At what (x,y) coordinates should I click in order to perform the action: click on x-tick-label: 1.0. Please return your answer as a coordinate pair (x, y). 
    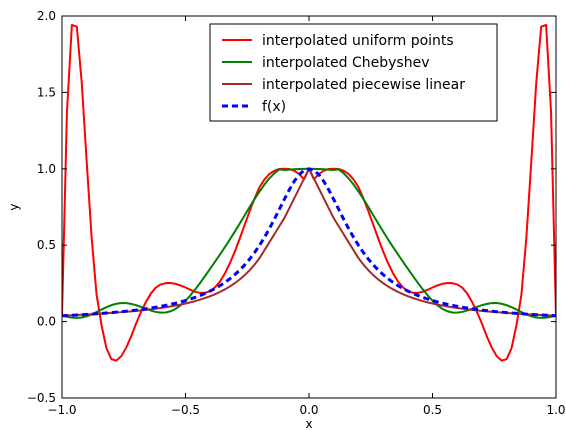
    Looking at the image, I should click on (555, 410).